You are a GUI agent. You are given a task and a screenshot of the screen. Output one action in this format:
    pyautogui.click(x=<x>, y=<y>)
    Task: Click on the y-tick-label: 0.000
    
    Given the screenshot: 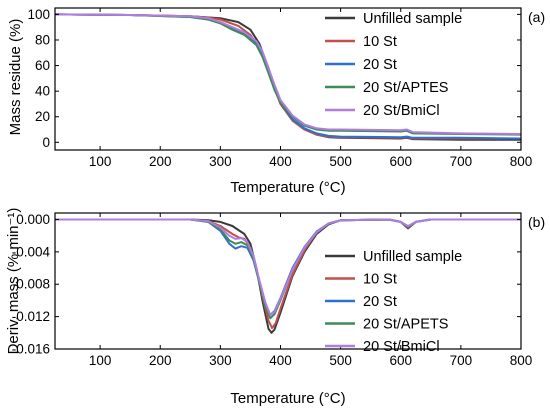 What is the action you would take?
    pyautogui.click(x=33, y=219)
    